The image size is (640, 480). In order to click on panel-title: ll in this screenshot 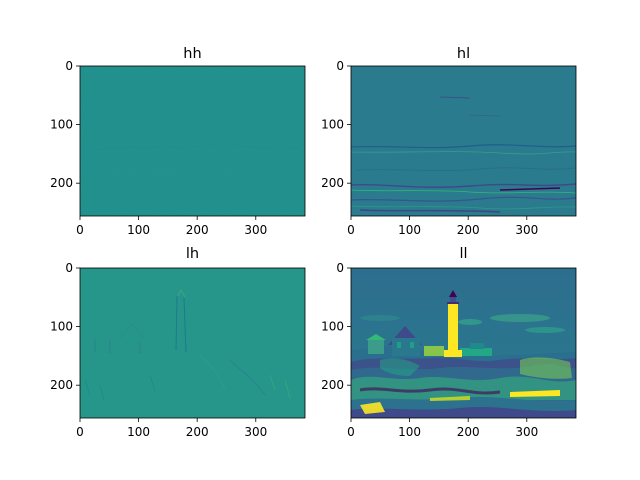, I will do `click(463, 254)`.